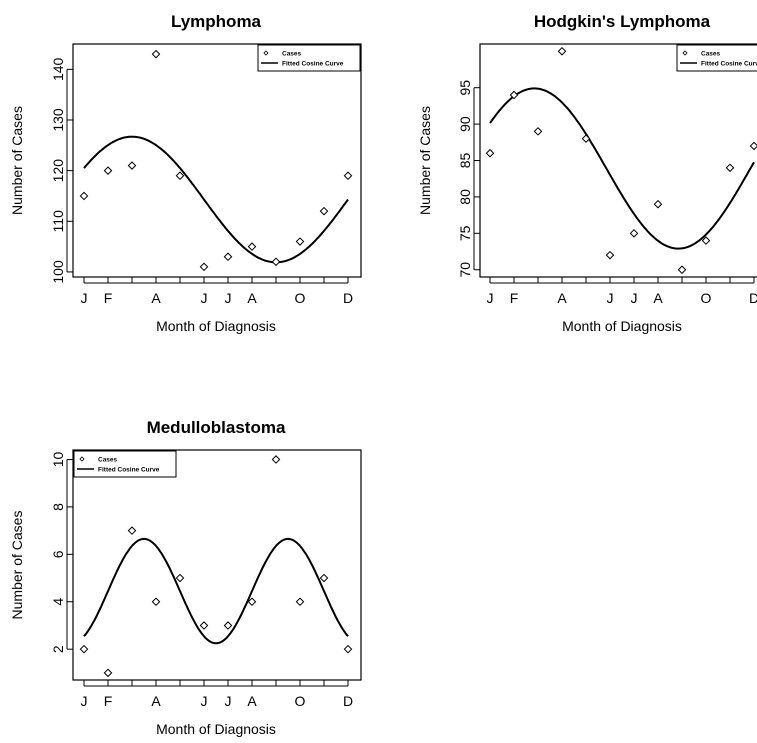 This screenshot has width=757, height=743. I want to click on y-tick-label: 4, so click(58, 602).